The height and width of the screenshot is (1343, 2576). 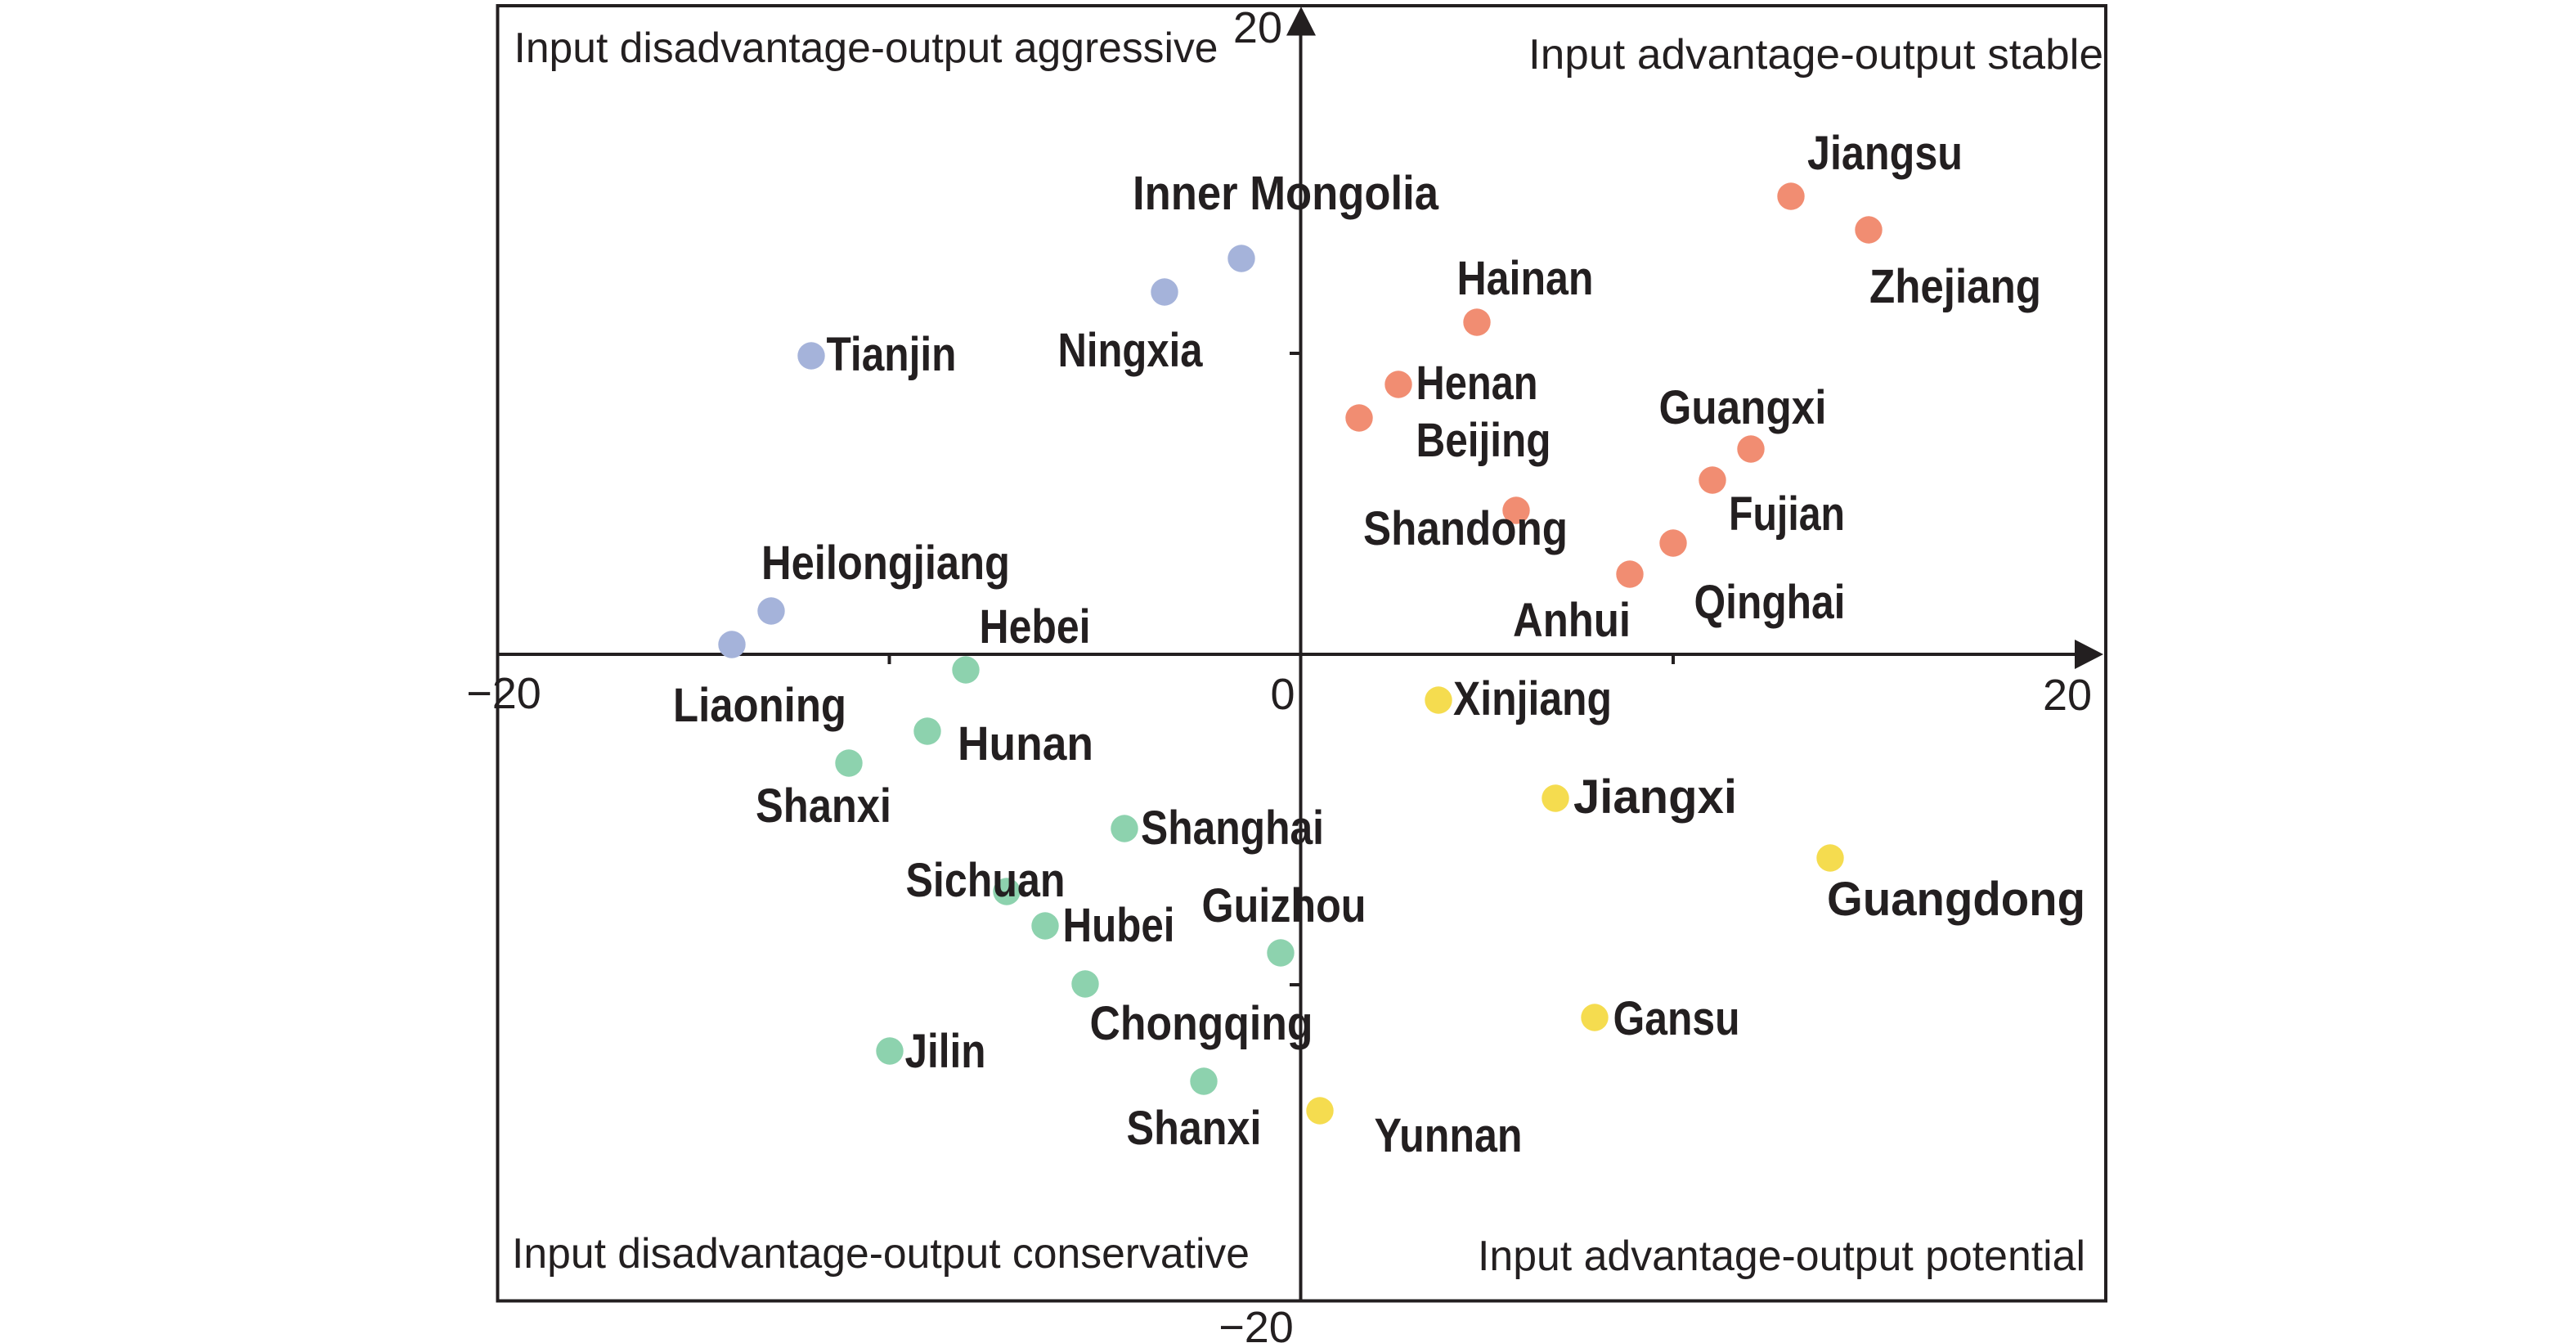 I want to click on svg-text: Shandong, so click(x=1465, y=528).